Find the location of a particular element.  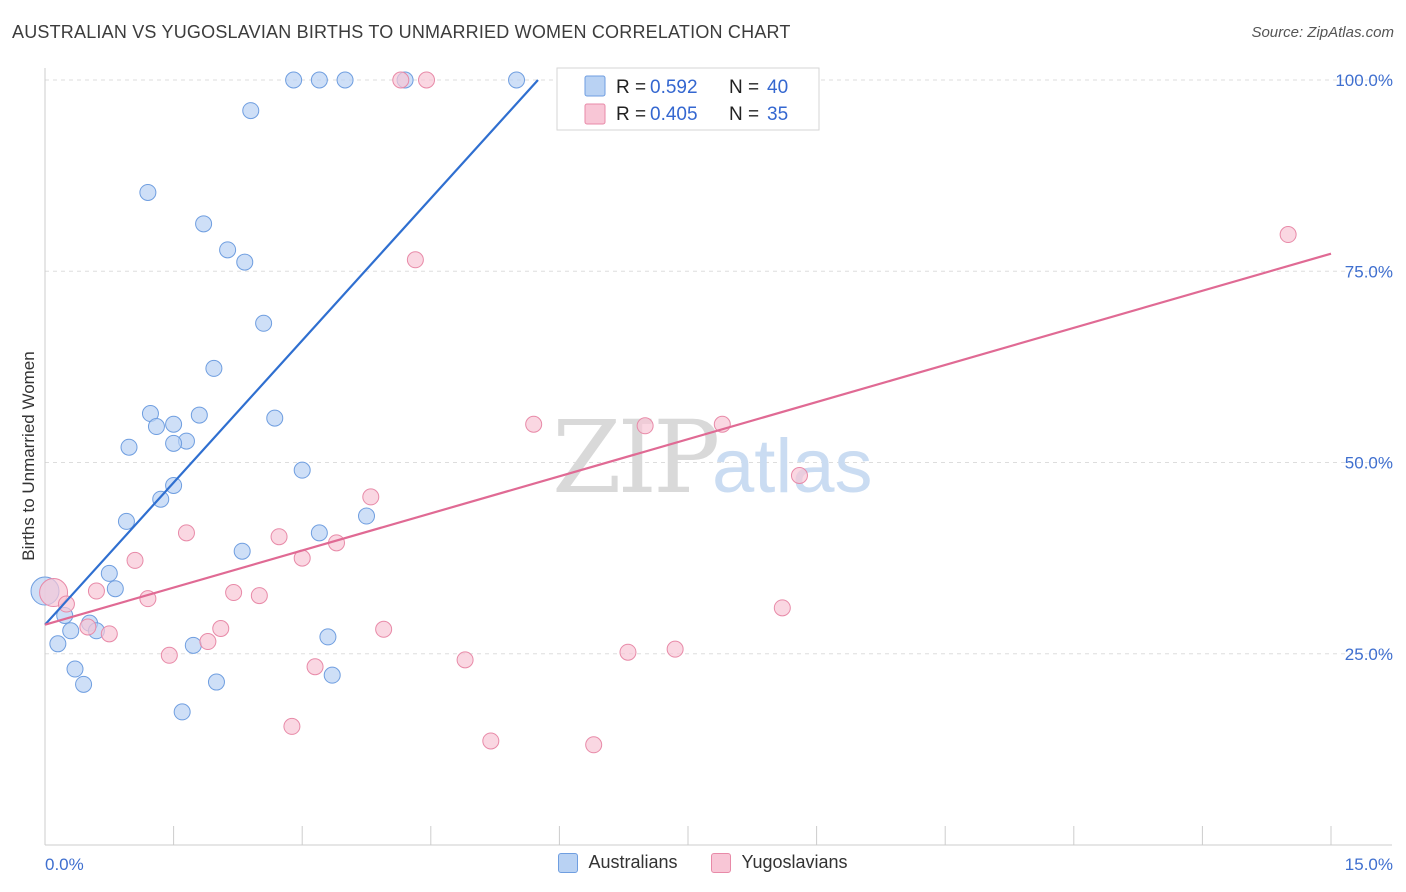

watermark-atlas: atlas is located at coordinates (792, 466).